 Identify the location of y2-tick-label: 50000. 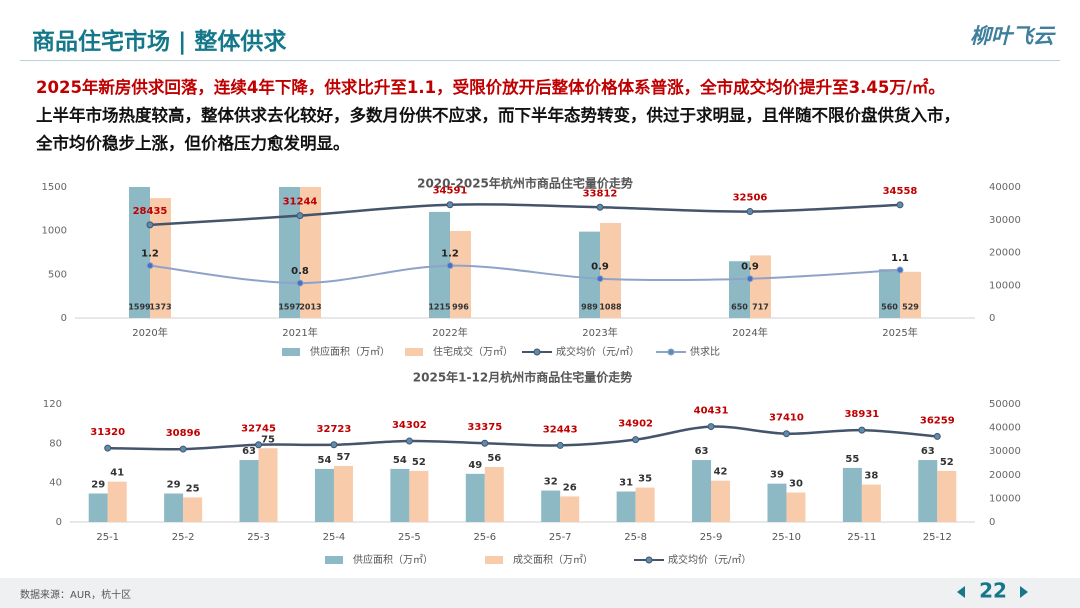
(1005, 404).